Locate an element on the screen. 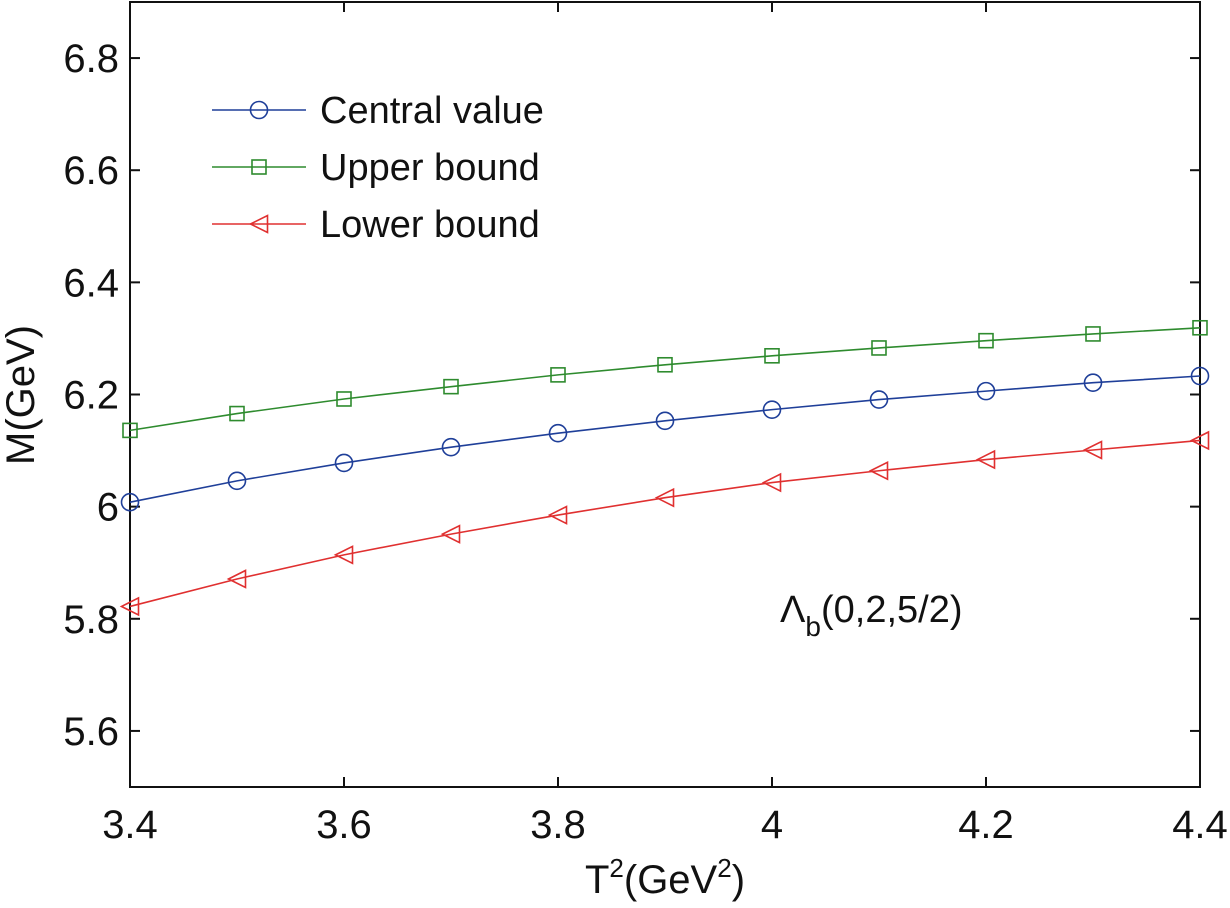  annotation-subscript: b is located at coordinates (813, 626).